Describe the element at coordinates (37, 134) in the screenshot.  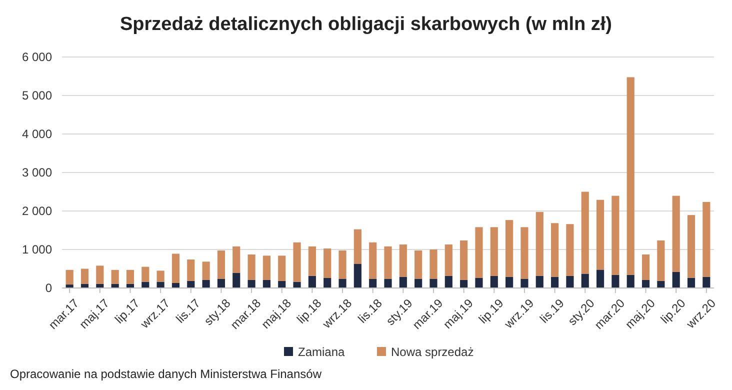
I see `y-tick-label: 4 000` at that location.